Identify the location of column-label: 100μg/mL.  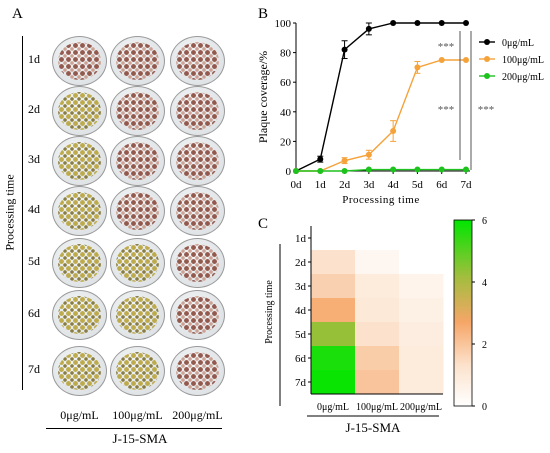
(137, 415).